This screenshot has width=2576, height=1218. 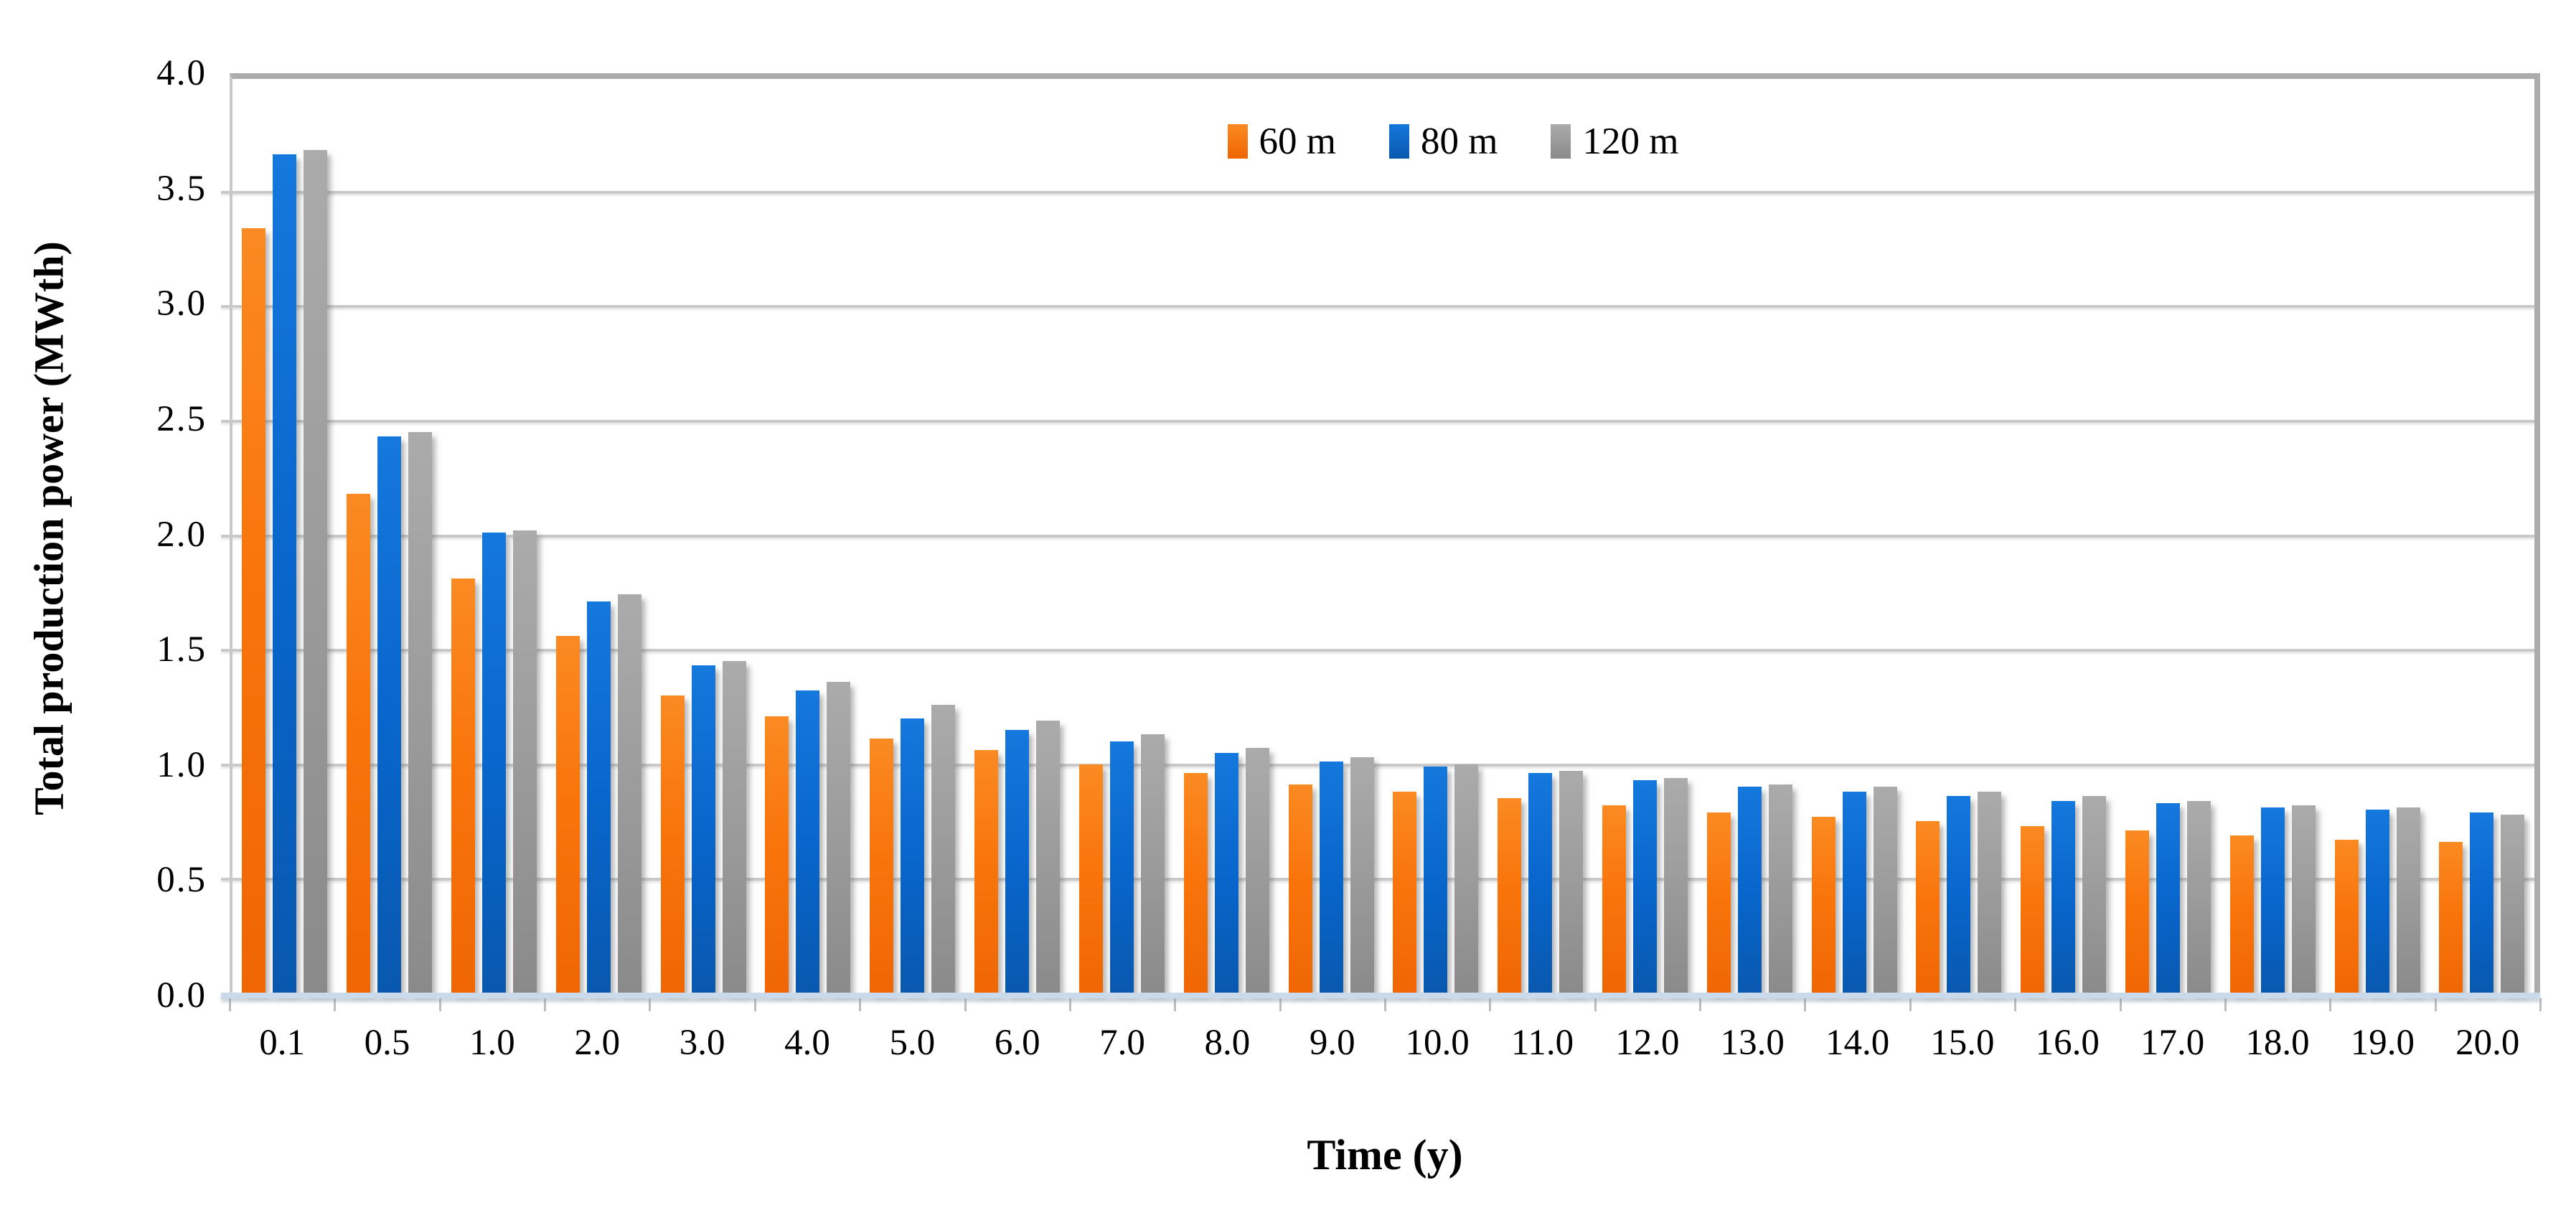 I want to click on x-tick-label: 7.0, so click(x=1122, y=1043).